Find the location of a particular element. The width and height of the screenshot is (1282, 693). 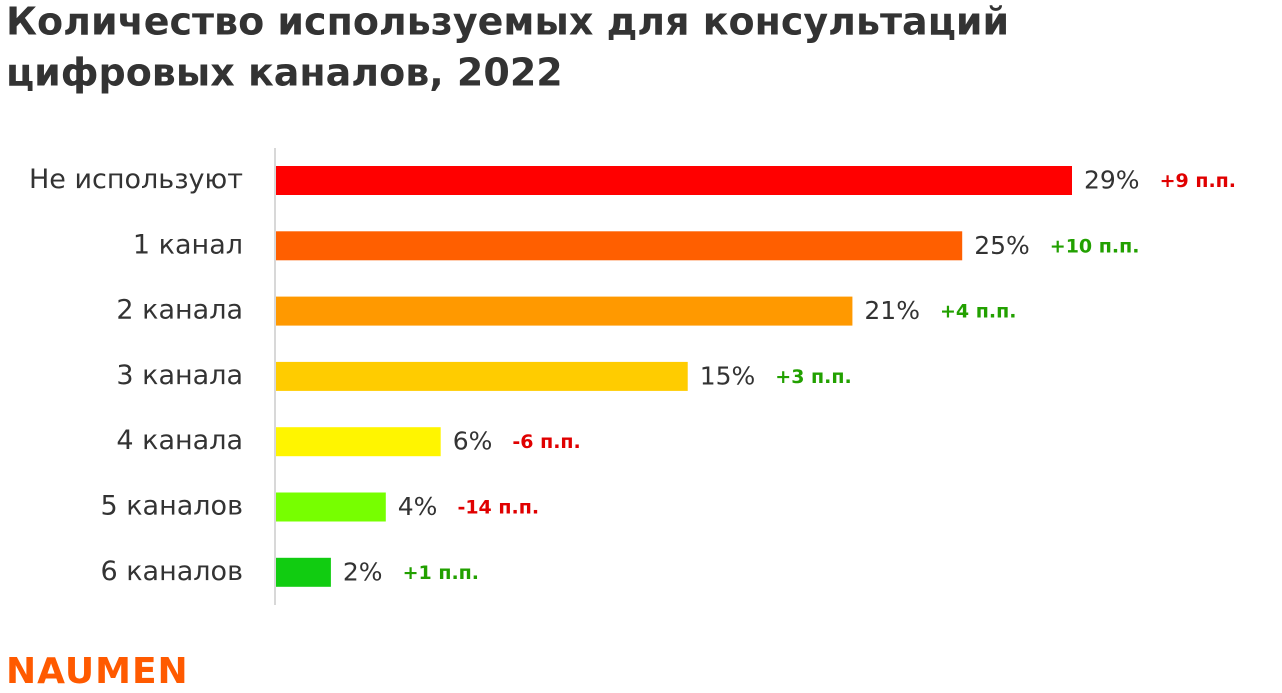

value-label: 21% is located at coordinates (892, 310).